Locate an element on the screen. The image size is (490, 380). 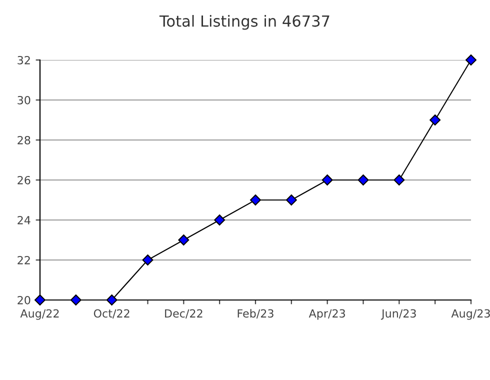
x-tick-label: Oct/22 is located at coordinates (112, 313).